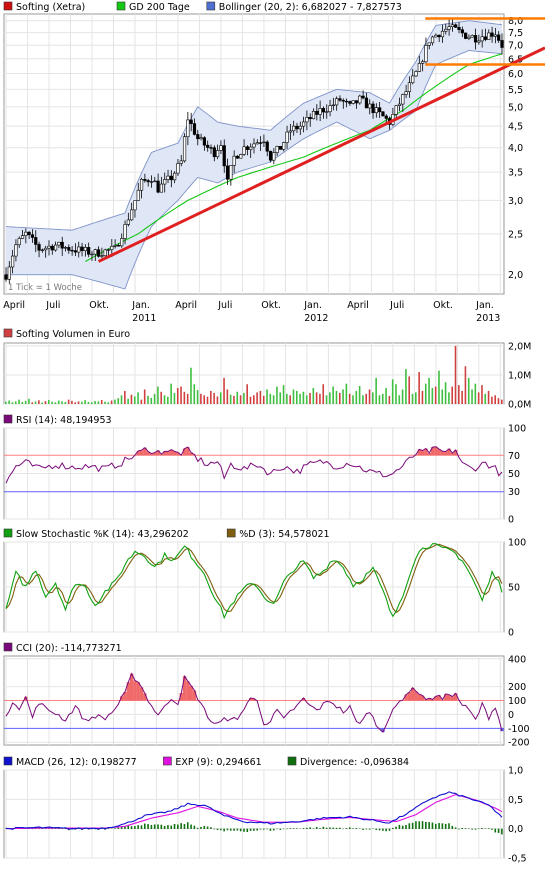 This screenshot has width=545, height=869. I want to click on rsi-ytick-label: 0, so click(511, 520).